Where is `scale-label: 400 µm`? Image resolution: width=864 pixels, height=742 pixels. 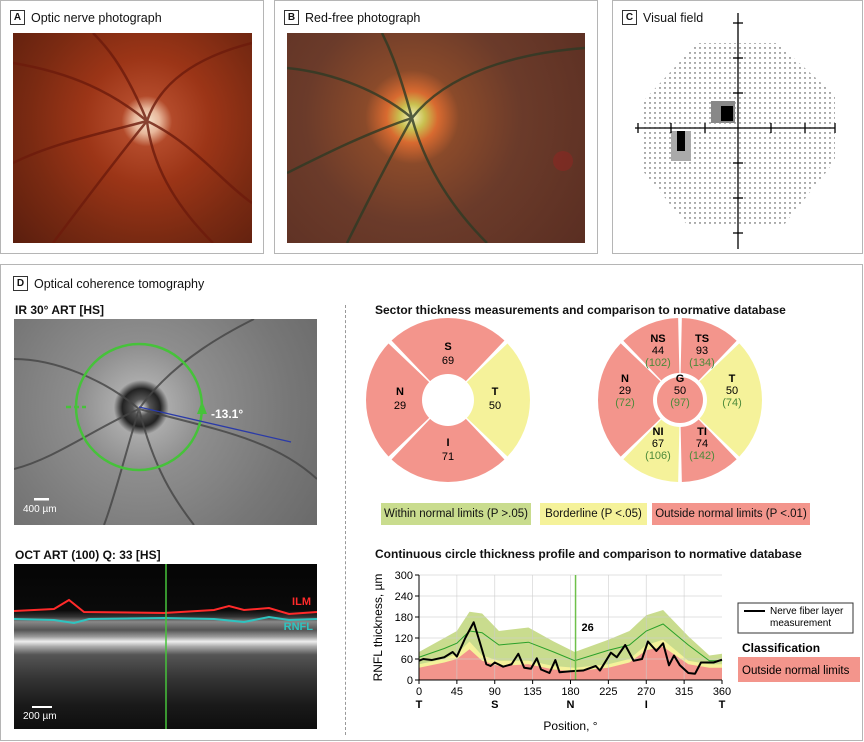
scale-label: 400 µm is located at coordinates (40, 509).